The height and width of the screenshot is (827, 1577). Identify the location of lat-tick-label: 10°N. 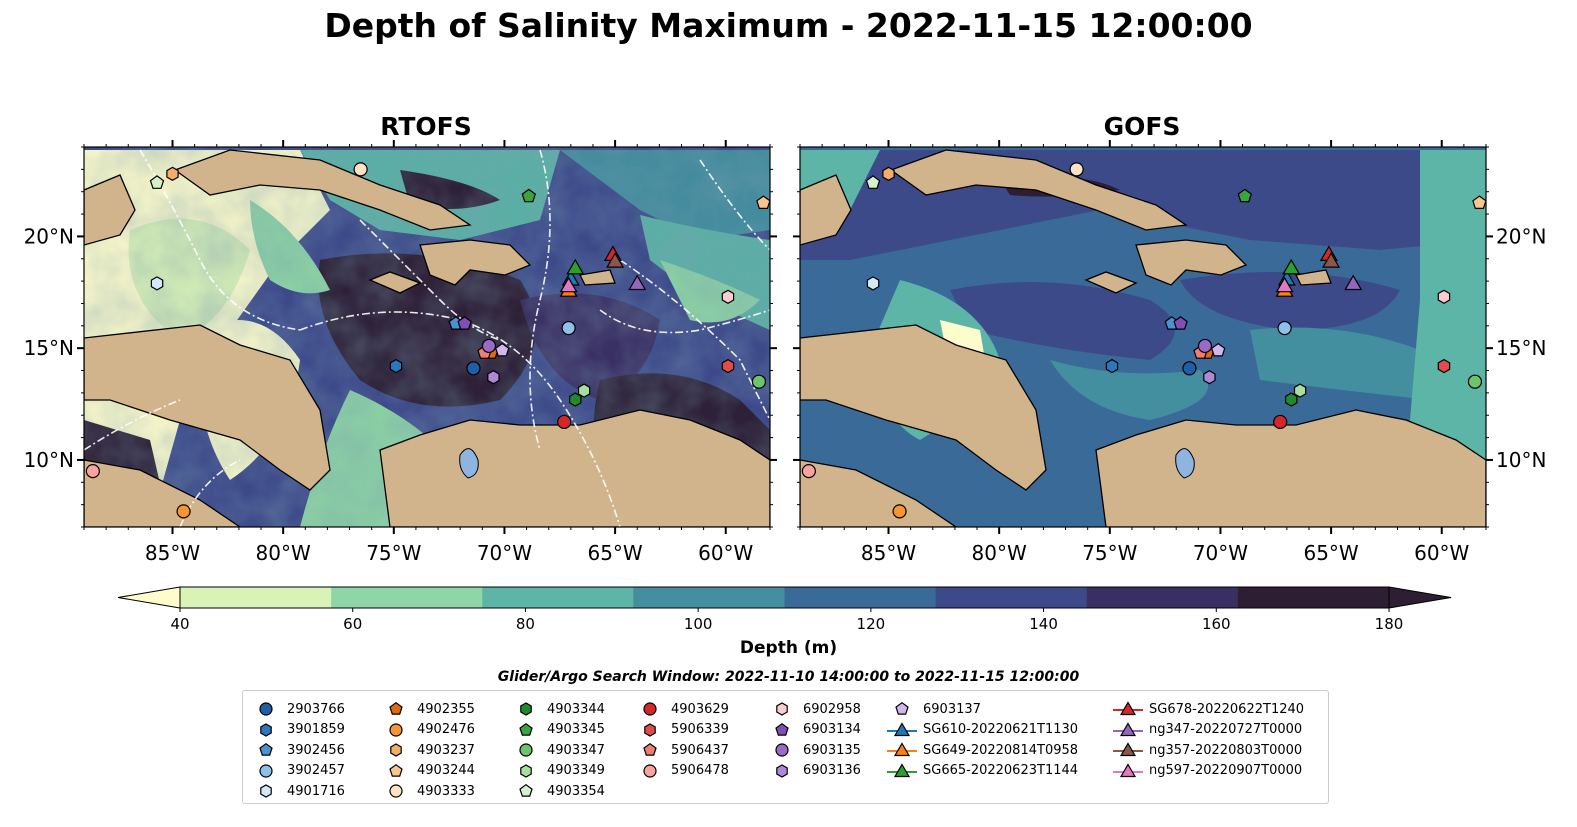
(1521, 460).